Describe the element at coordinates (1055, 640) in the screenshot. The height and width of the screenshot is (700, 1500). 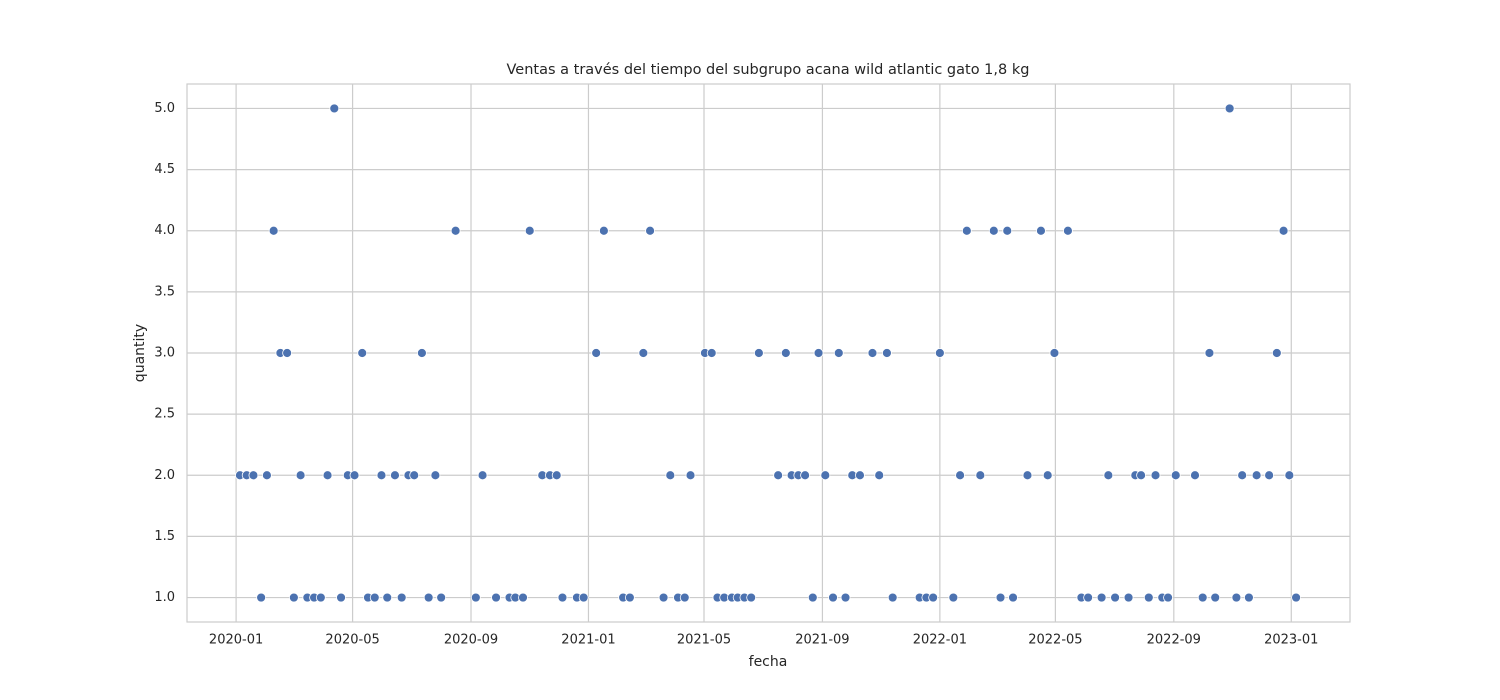
I see `x-tick-label: 2022-05` at that location.